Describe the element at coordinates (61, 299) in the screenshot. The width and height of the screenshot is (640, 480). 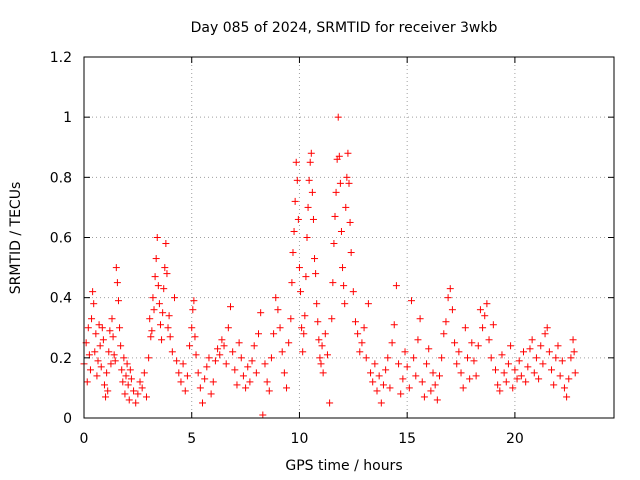
I see `y-tick-label: 0.4` at that location.